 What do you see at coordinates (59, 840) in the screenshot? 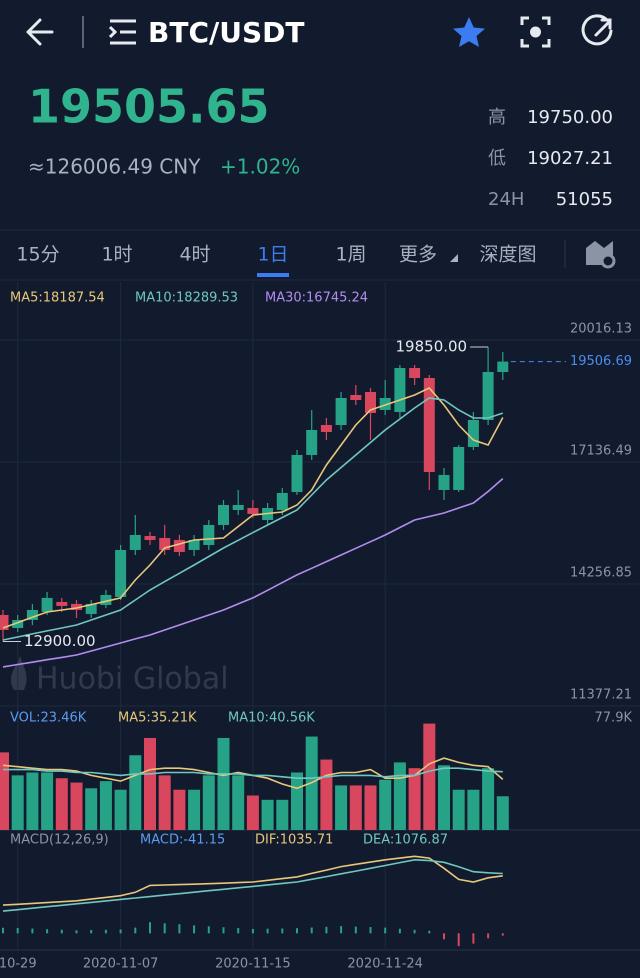
I see `legend-title: MACD(12,26,9)` at bounding box center [59, 840].